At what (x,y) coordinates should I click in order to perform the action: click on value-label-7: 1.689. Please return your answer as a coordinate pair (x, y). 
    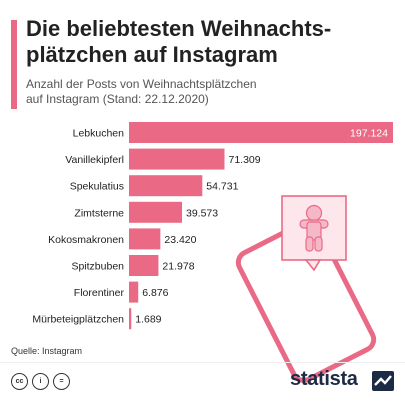
    Looking at the image, I should click on (148, 320).